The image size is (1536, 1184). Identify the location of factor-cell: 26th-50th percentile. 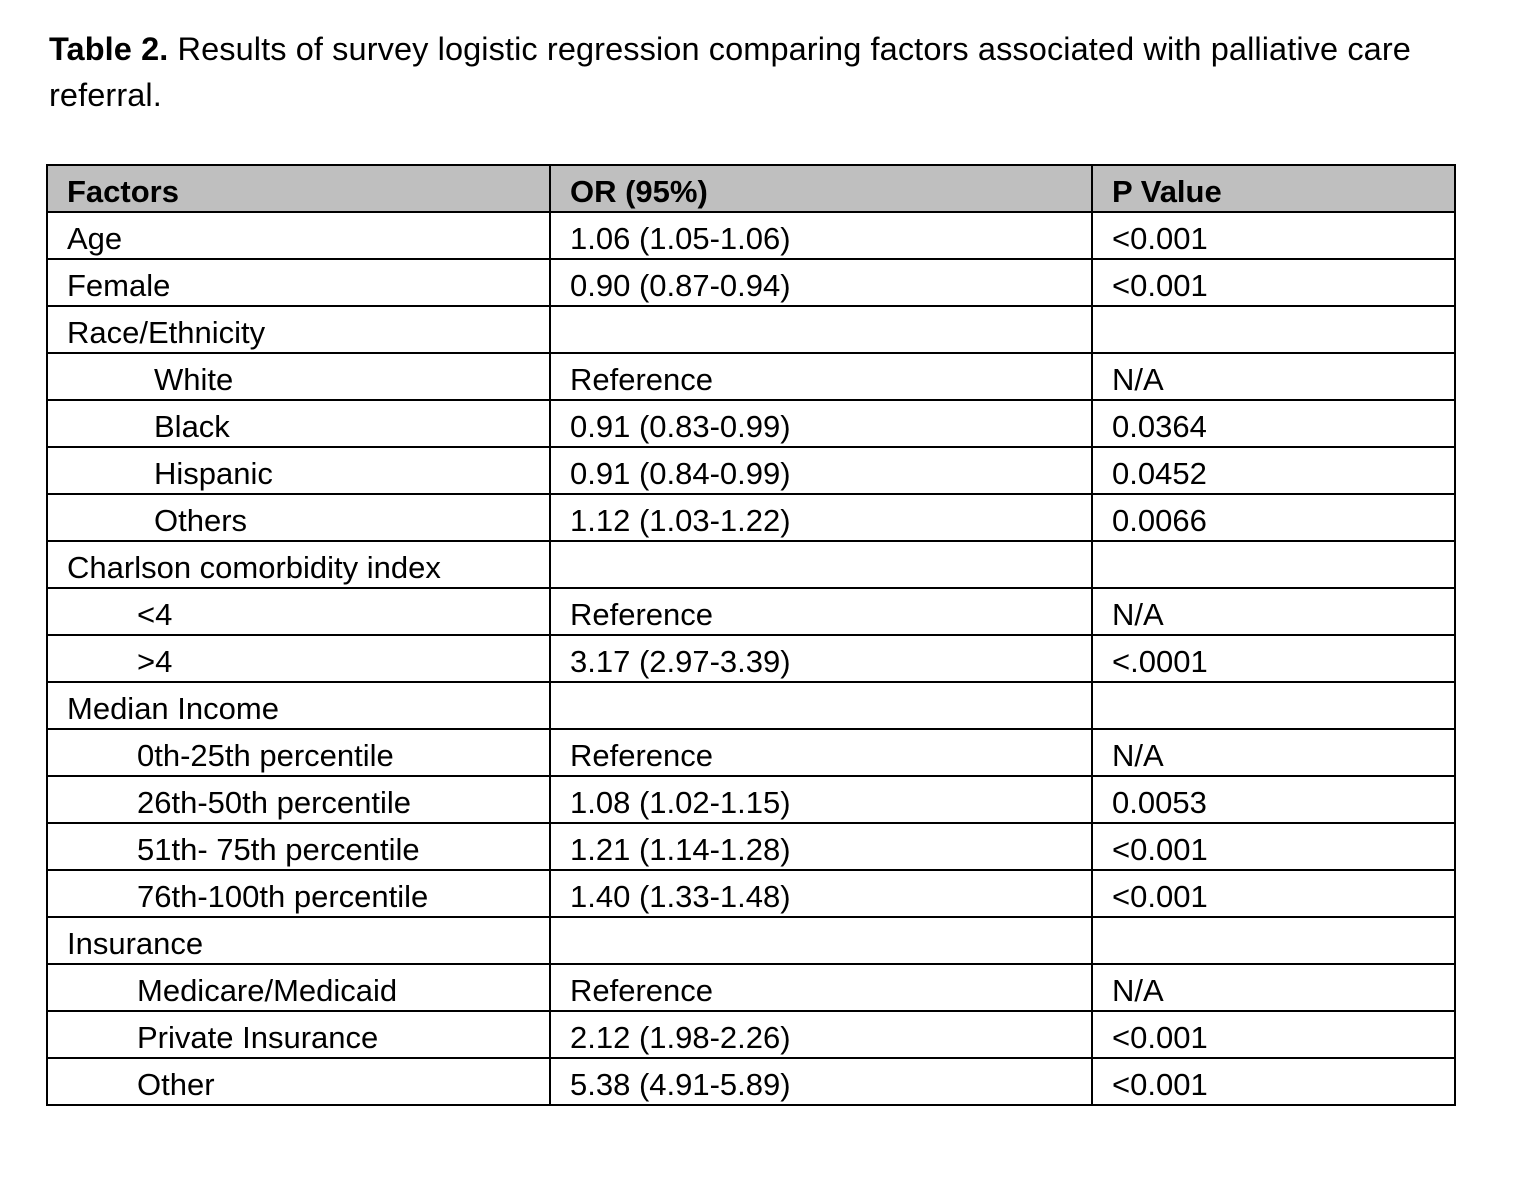
(298, 799).